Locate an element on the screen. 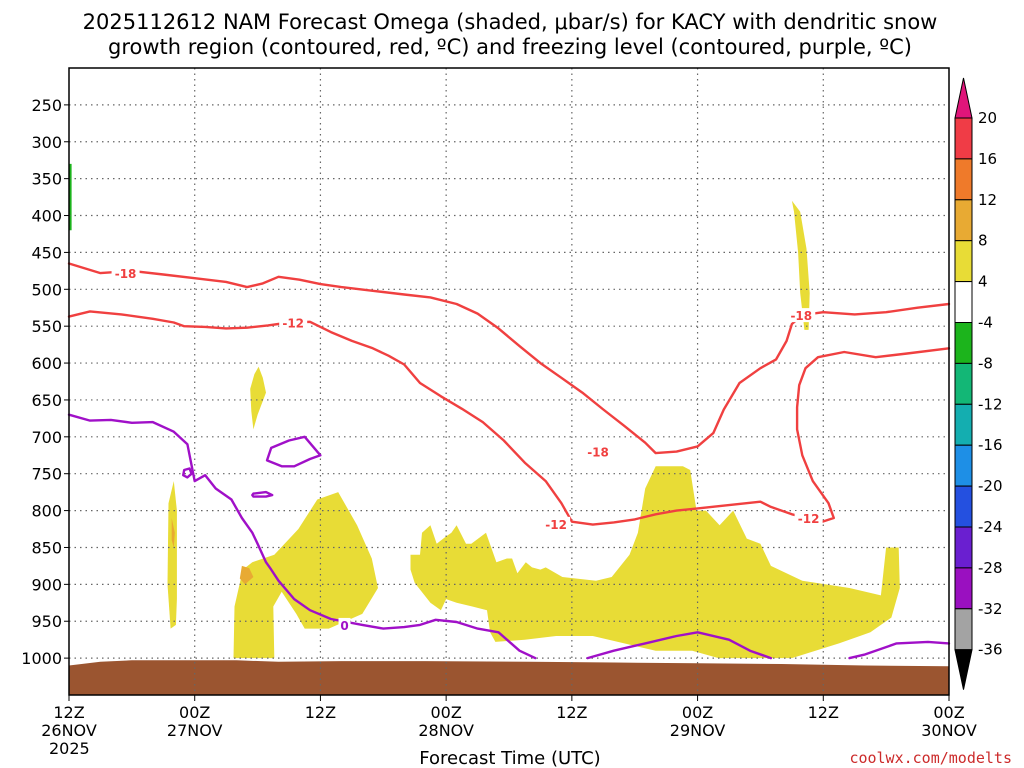  colorbar-label-12: -32 is located at coordinates (990, 609).